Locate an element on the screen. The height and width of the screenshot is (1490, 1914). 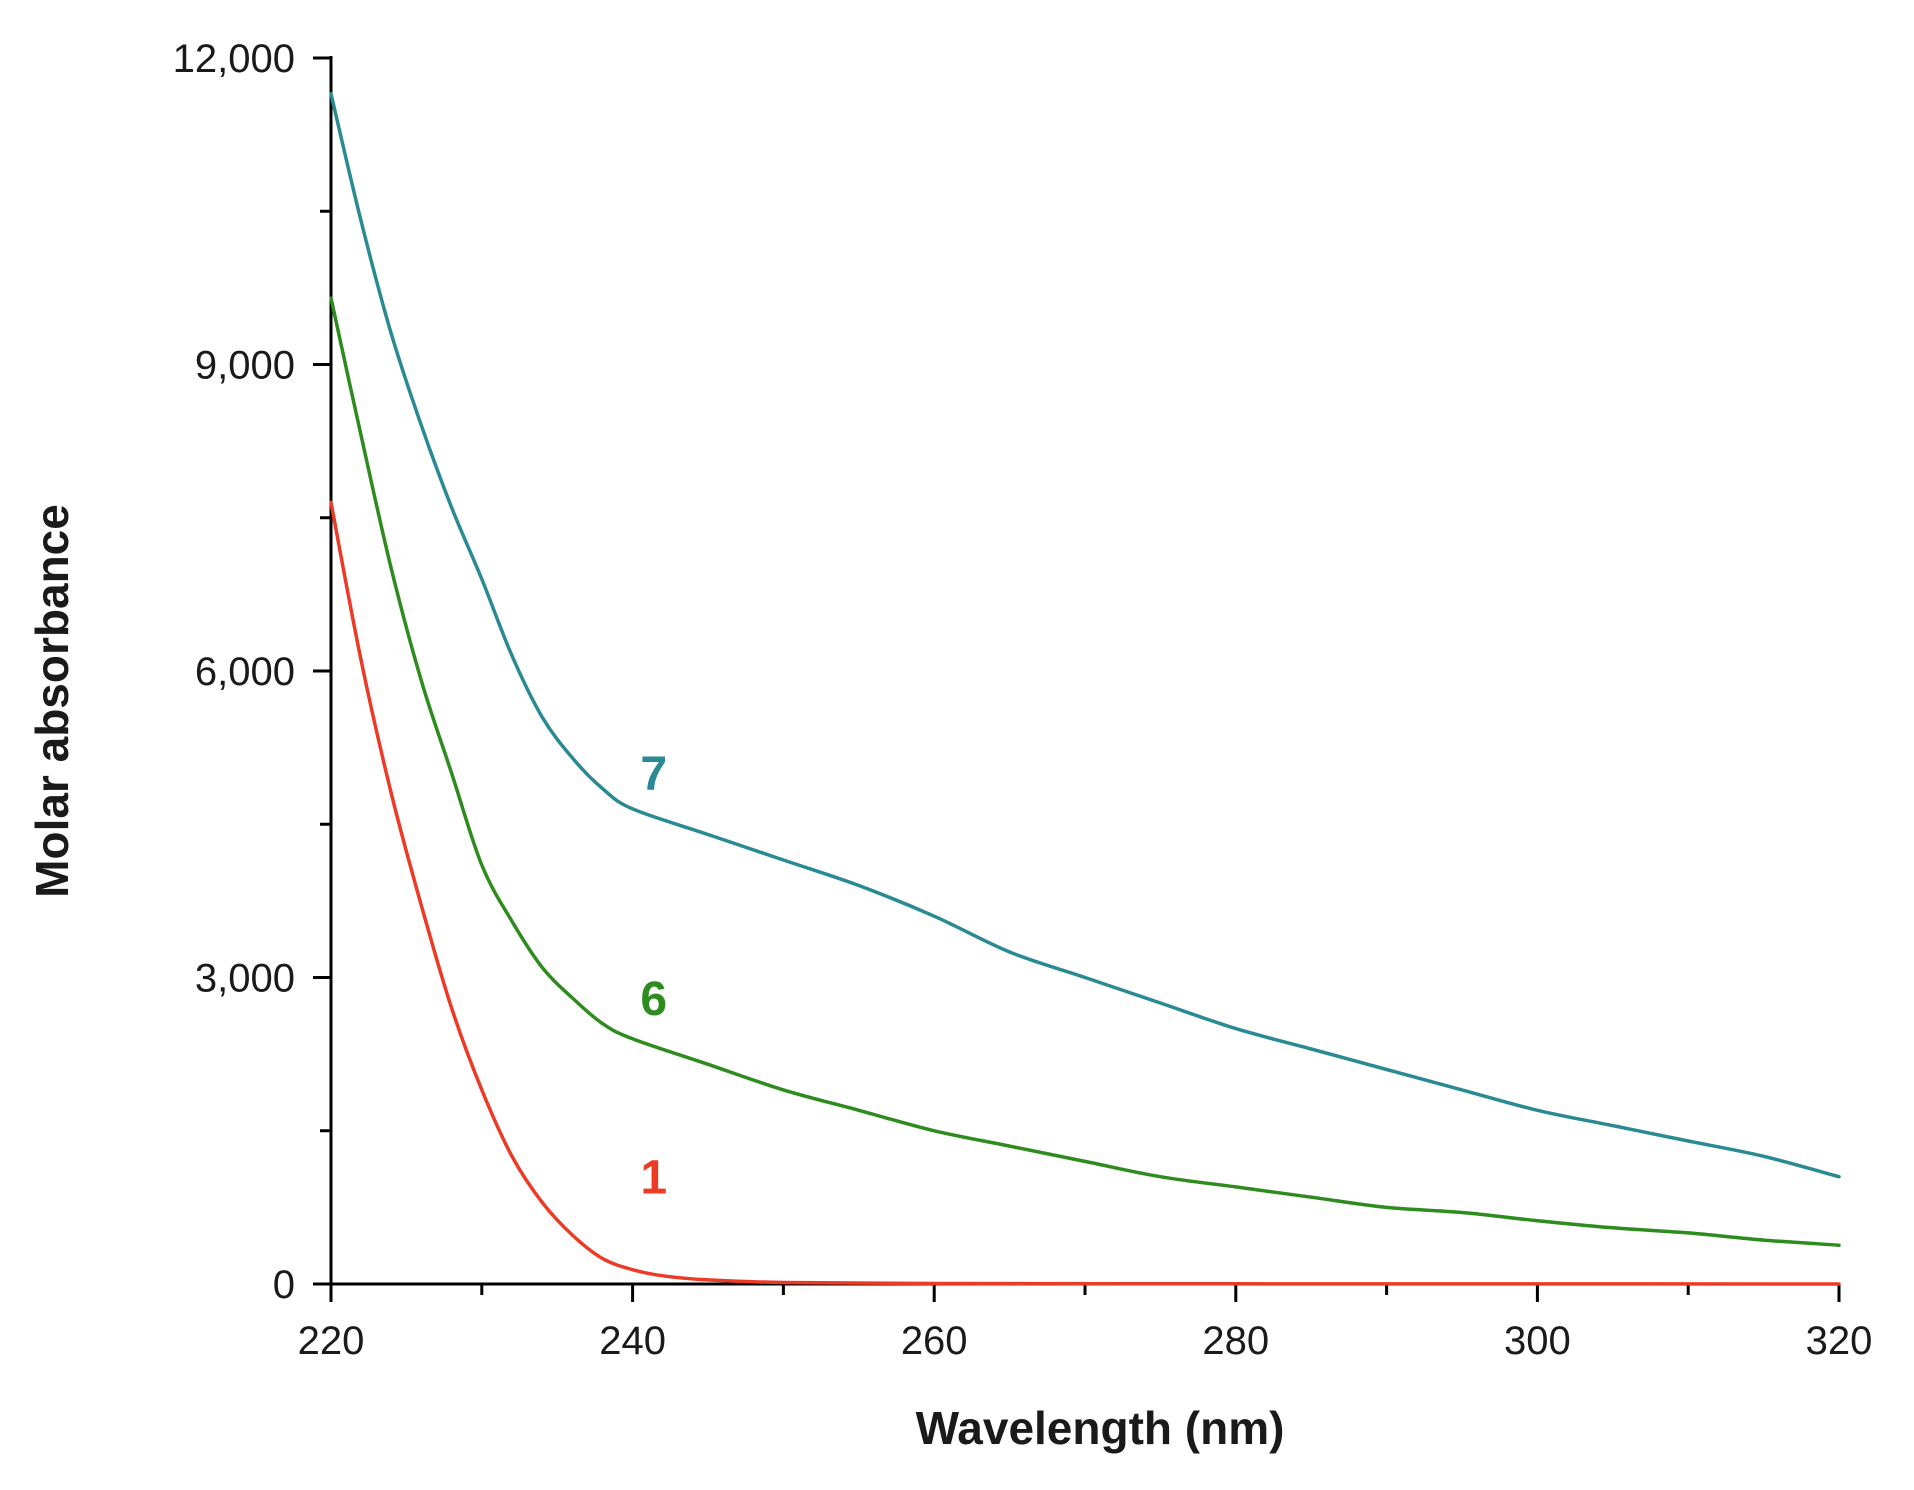
series-label-7: 7 is located at coordinates (653, 774).